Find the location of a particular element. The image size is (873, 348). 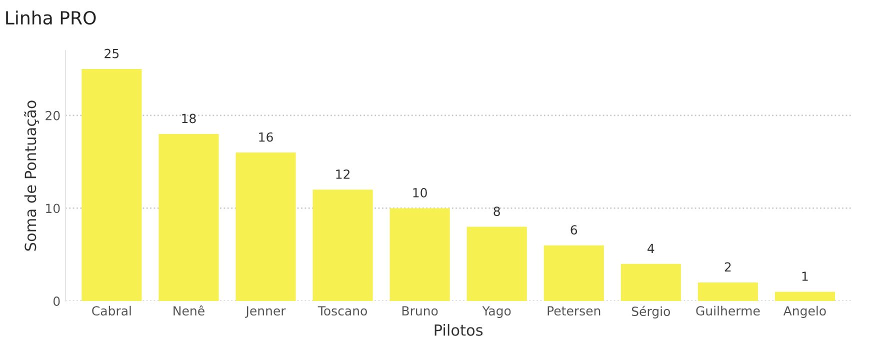

y-tick-label: 0 is located at coordinates (56, 301).